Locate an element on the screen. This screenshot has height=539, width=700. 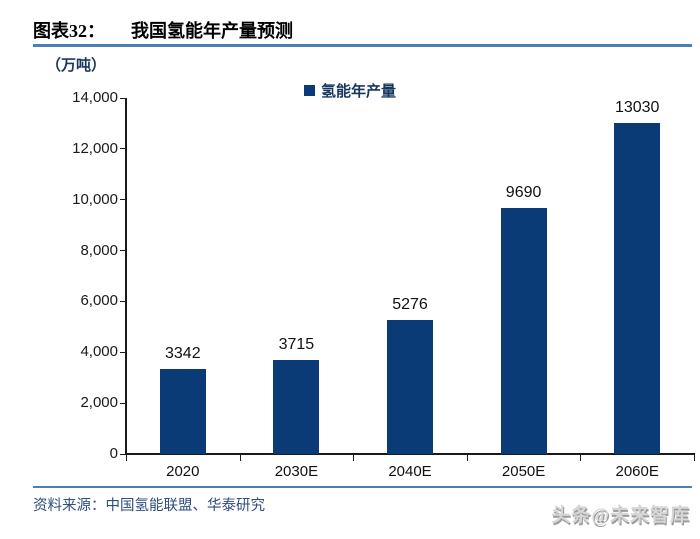
watermark-text: 头条@未来智库 is located at coordinates (620, 515).